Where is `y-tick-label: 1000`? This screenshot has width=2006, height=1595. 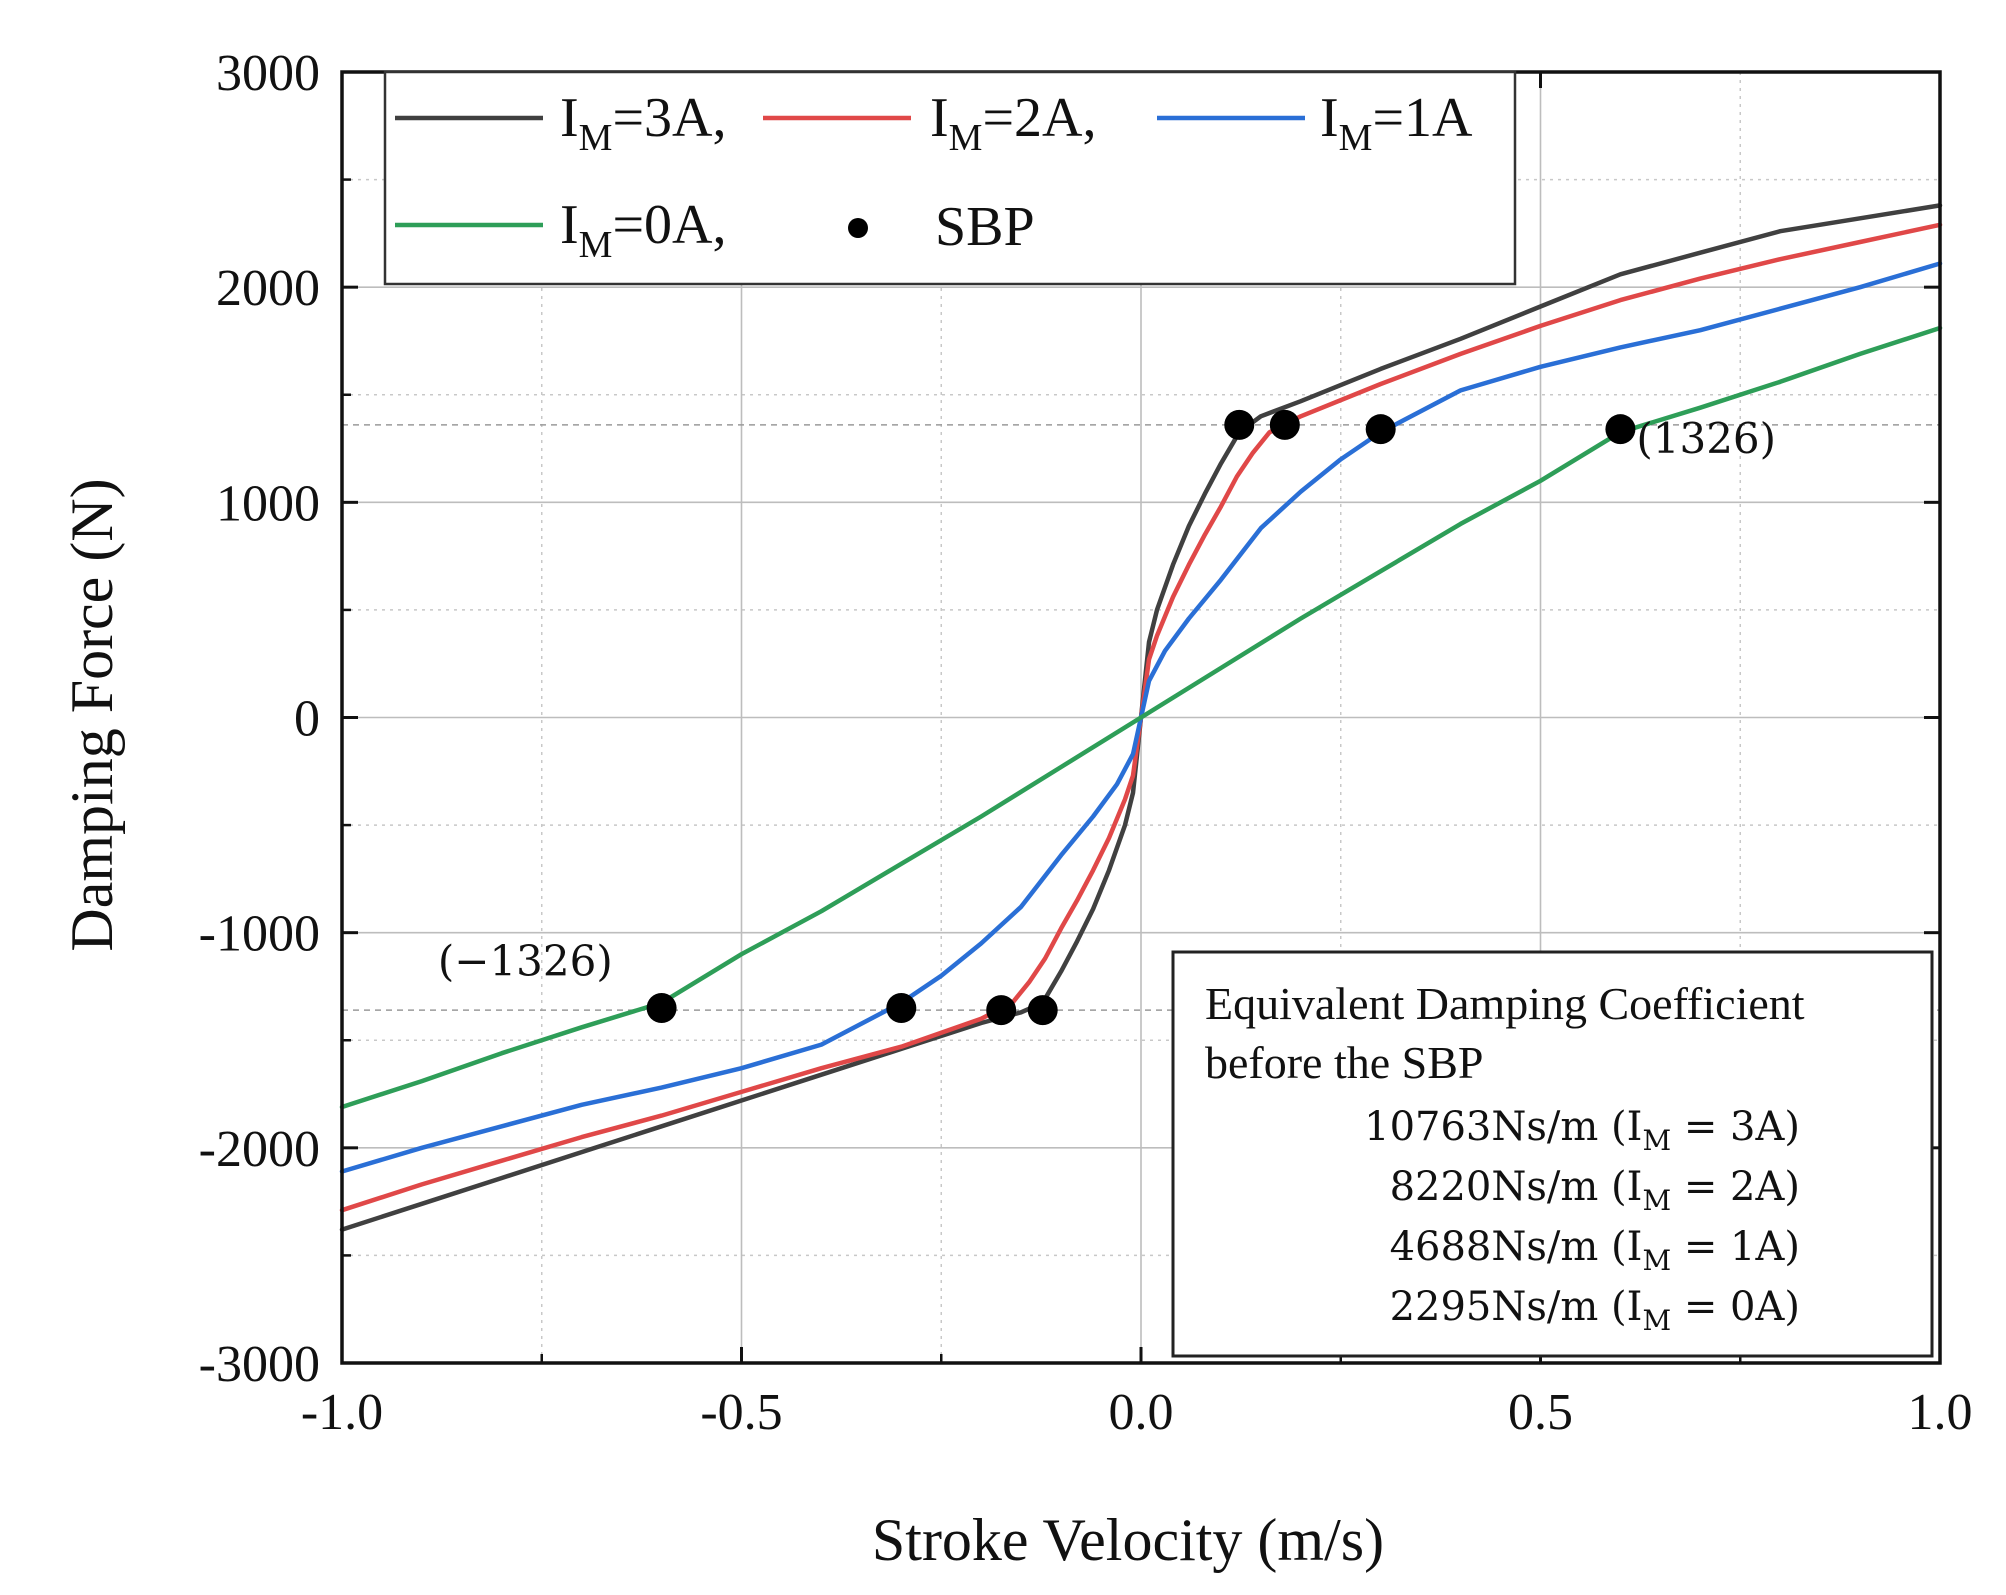 y-tick-label: 1000 is located at coordinates (268, 503).